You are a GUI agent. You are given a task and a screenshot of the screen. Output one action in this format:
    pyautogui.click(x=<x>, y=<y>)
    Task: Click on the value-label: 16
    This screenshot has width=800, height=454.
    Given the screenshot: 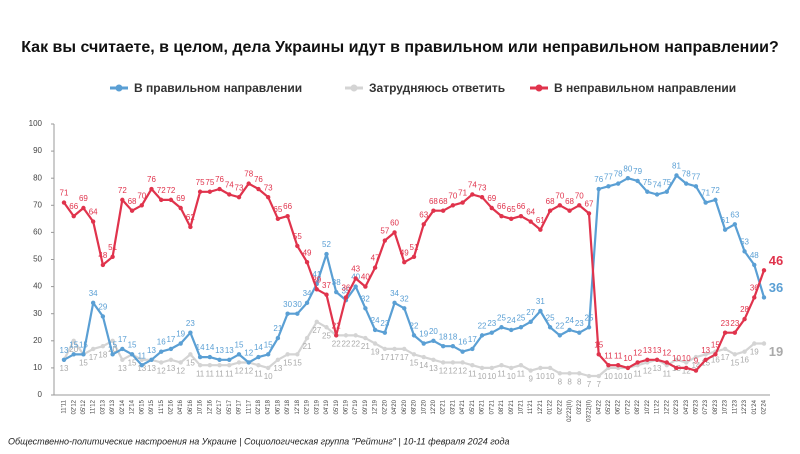 What is the action you would take?
    pyautogui.click(x=744, y=360)
    